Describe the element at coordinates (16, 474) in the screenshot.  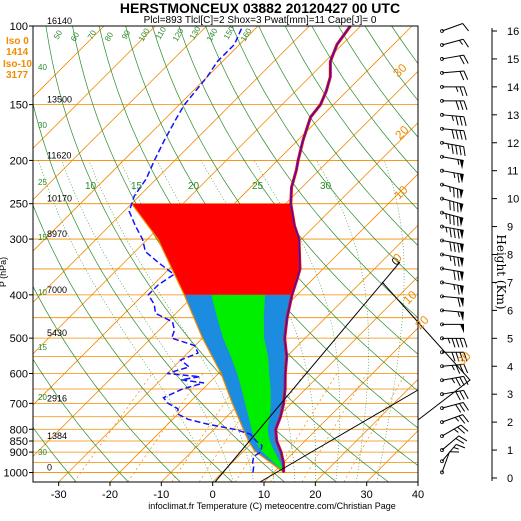
I see `pressure-tick-label: 1000` at that location.